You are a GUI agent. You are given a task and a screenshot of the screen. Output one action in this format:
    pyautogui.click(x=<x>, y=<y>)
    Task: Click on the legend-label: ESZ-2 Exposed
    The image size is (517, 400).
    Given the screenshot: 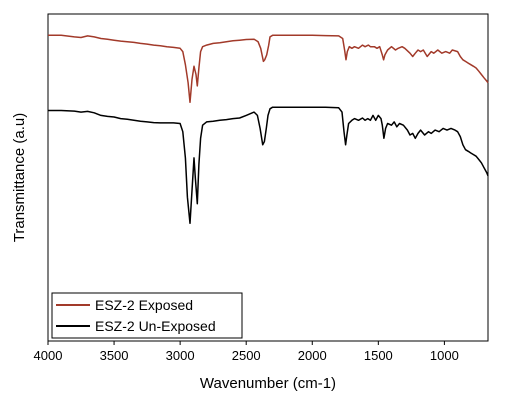 What is the action you would take?
    pyautogui.click(x=144, y=305)
    